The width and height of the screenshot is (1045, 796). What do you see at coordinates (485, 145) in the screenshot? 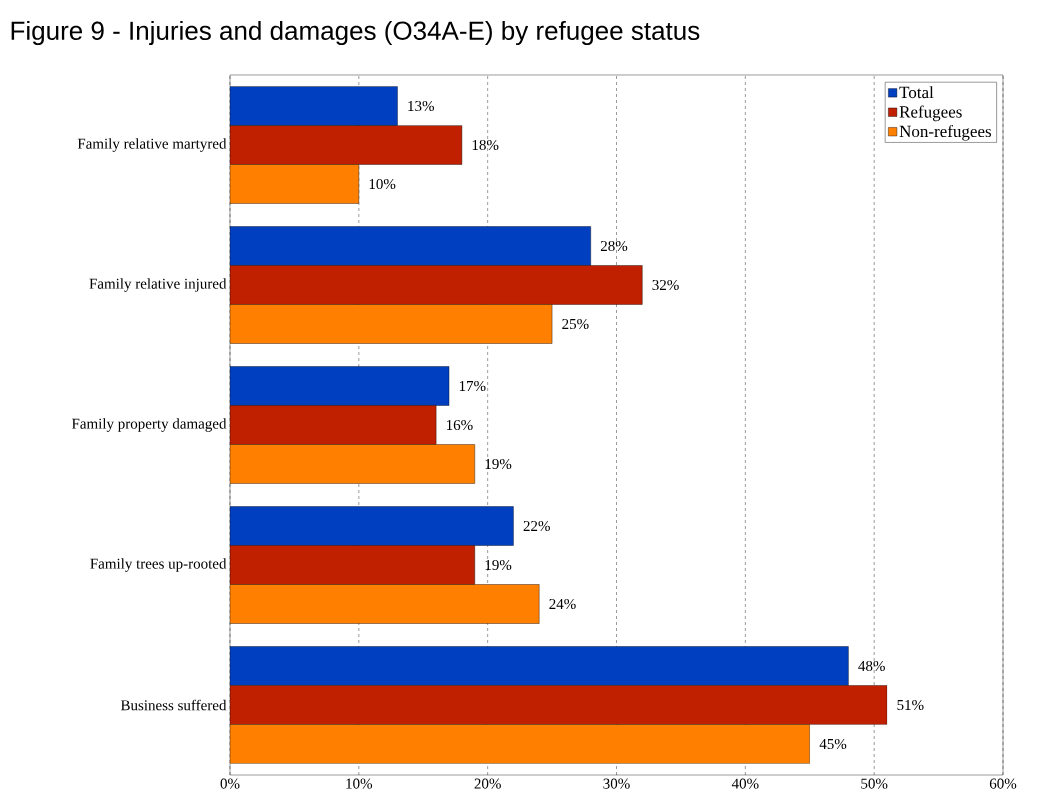
I see `data-label: 18%` at bounding box center [485, 145].